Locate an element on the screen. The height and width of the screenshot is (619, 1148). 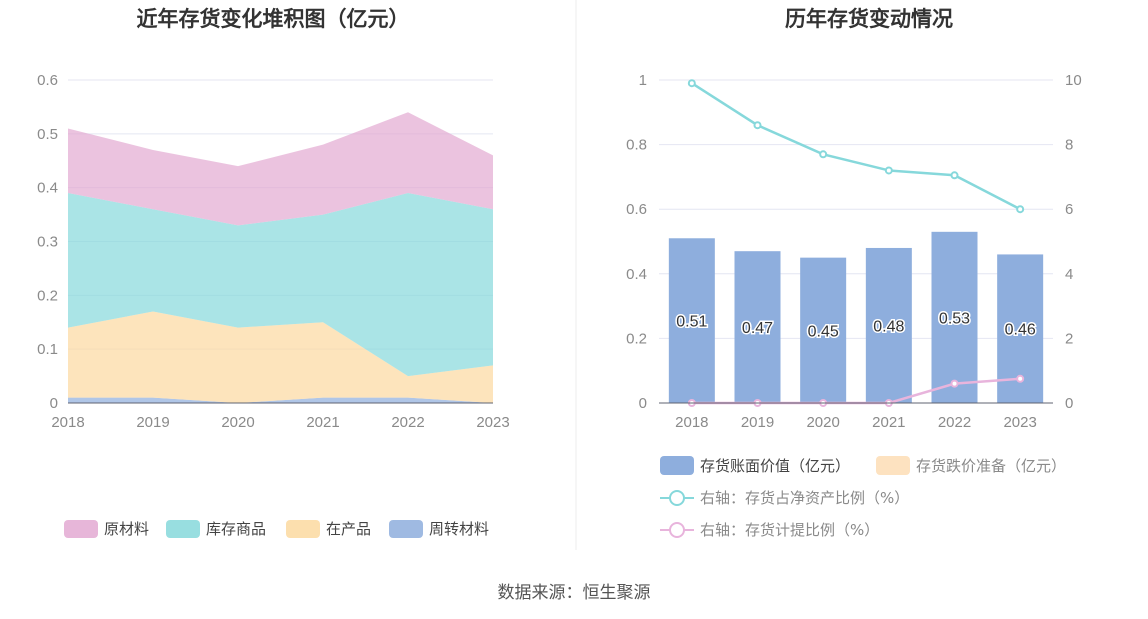
left-x-tick-labels: 2018 2019 2020 2021 2022 2023 is located at coordinates (280, 422).